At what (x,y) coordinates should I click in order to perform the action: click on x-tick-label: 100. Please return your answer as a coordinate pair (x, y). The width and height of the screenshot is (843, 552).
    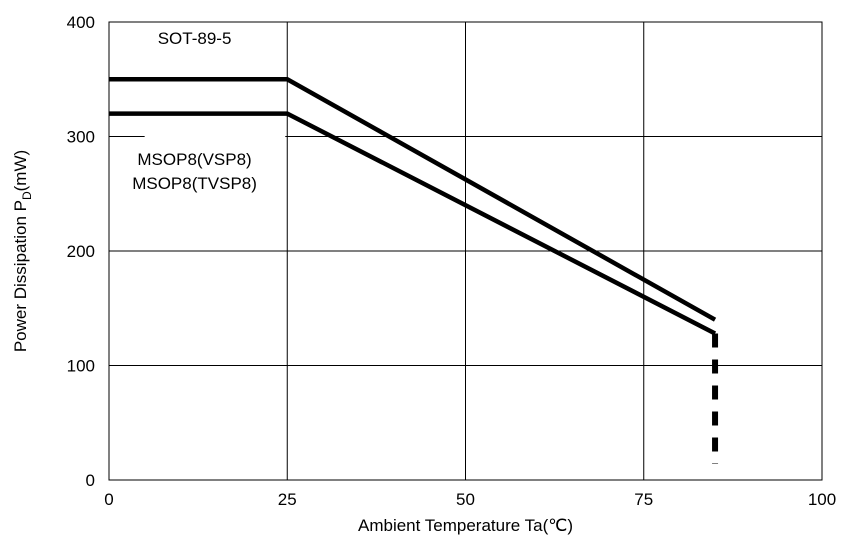
    Looking at the image, I should click on (822, 499).